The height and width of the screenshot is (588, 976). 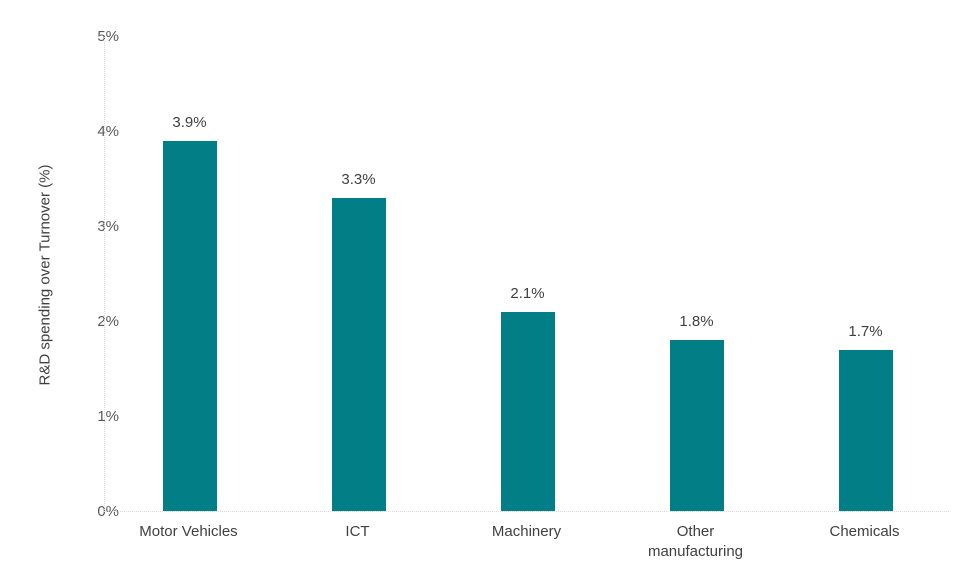 What do you see at coordinates (865, 274) in the screenshot?
I see `bar-slot: 1.7%` at bounding box center [865, 274].